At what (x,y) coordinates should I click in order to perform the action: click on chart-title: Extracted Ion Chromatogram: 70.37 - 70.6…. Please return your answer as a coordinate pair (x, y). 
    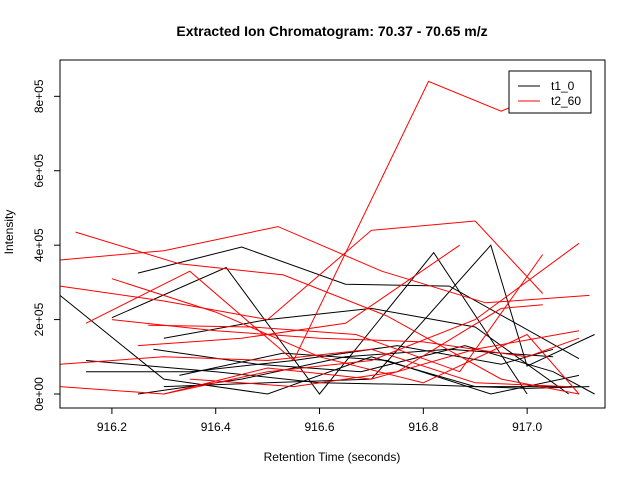
    Looking at the image, I should click on (331, 31).